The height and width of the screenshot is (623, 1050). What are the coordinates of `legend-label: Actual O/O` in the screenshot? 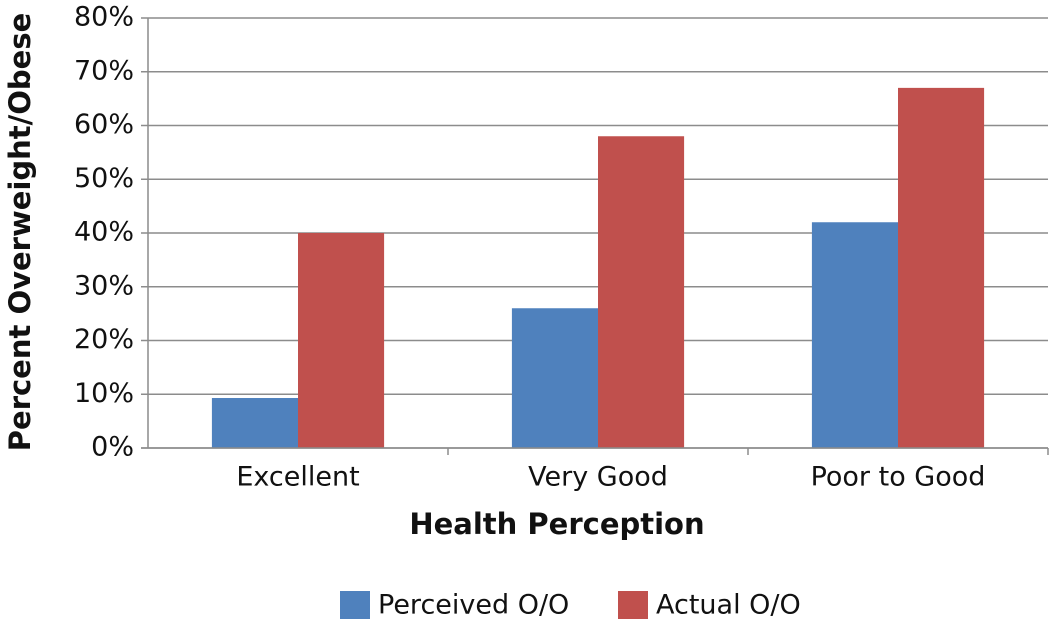 It's located at (728, 605).